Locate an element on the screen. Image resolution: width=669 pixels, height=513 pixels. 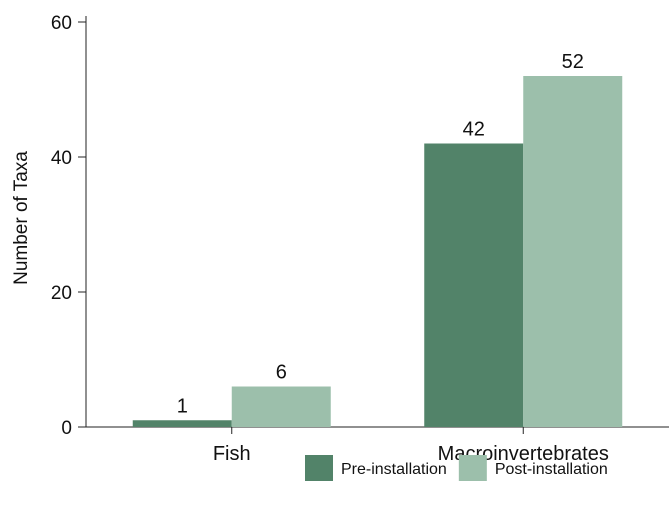
data-label: 42 is located at coordinates (474, 130).